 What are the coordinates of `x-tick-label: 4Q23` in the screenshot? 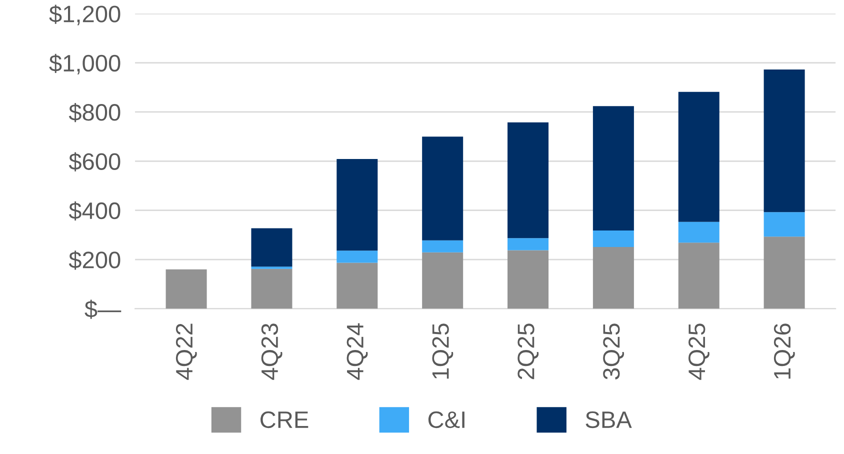 It's located at (271, 352).